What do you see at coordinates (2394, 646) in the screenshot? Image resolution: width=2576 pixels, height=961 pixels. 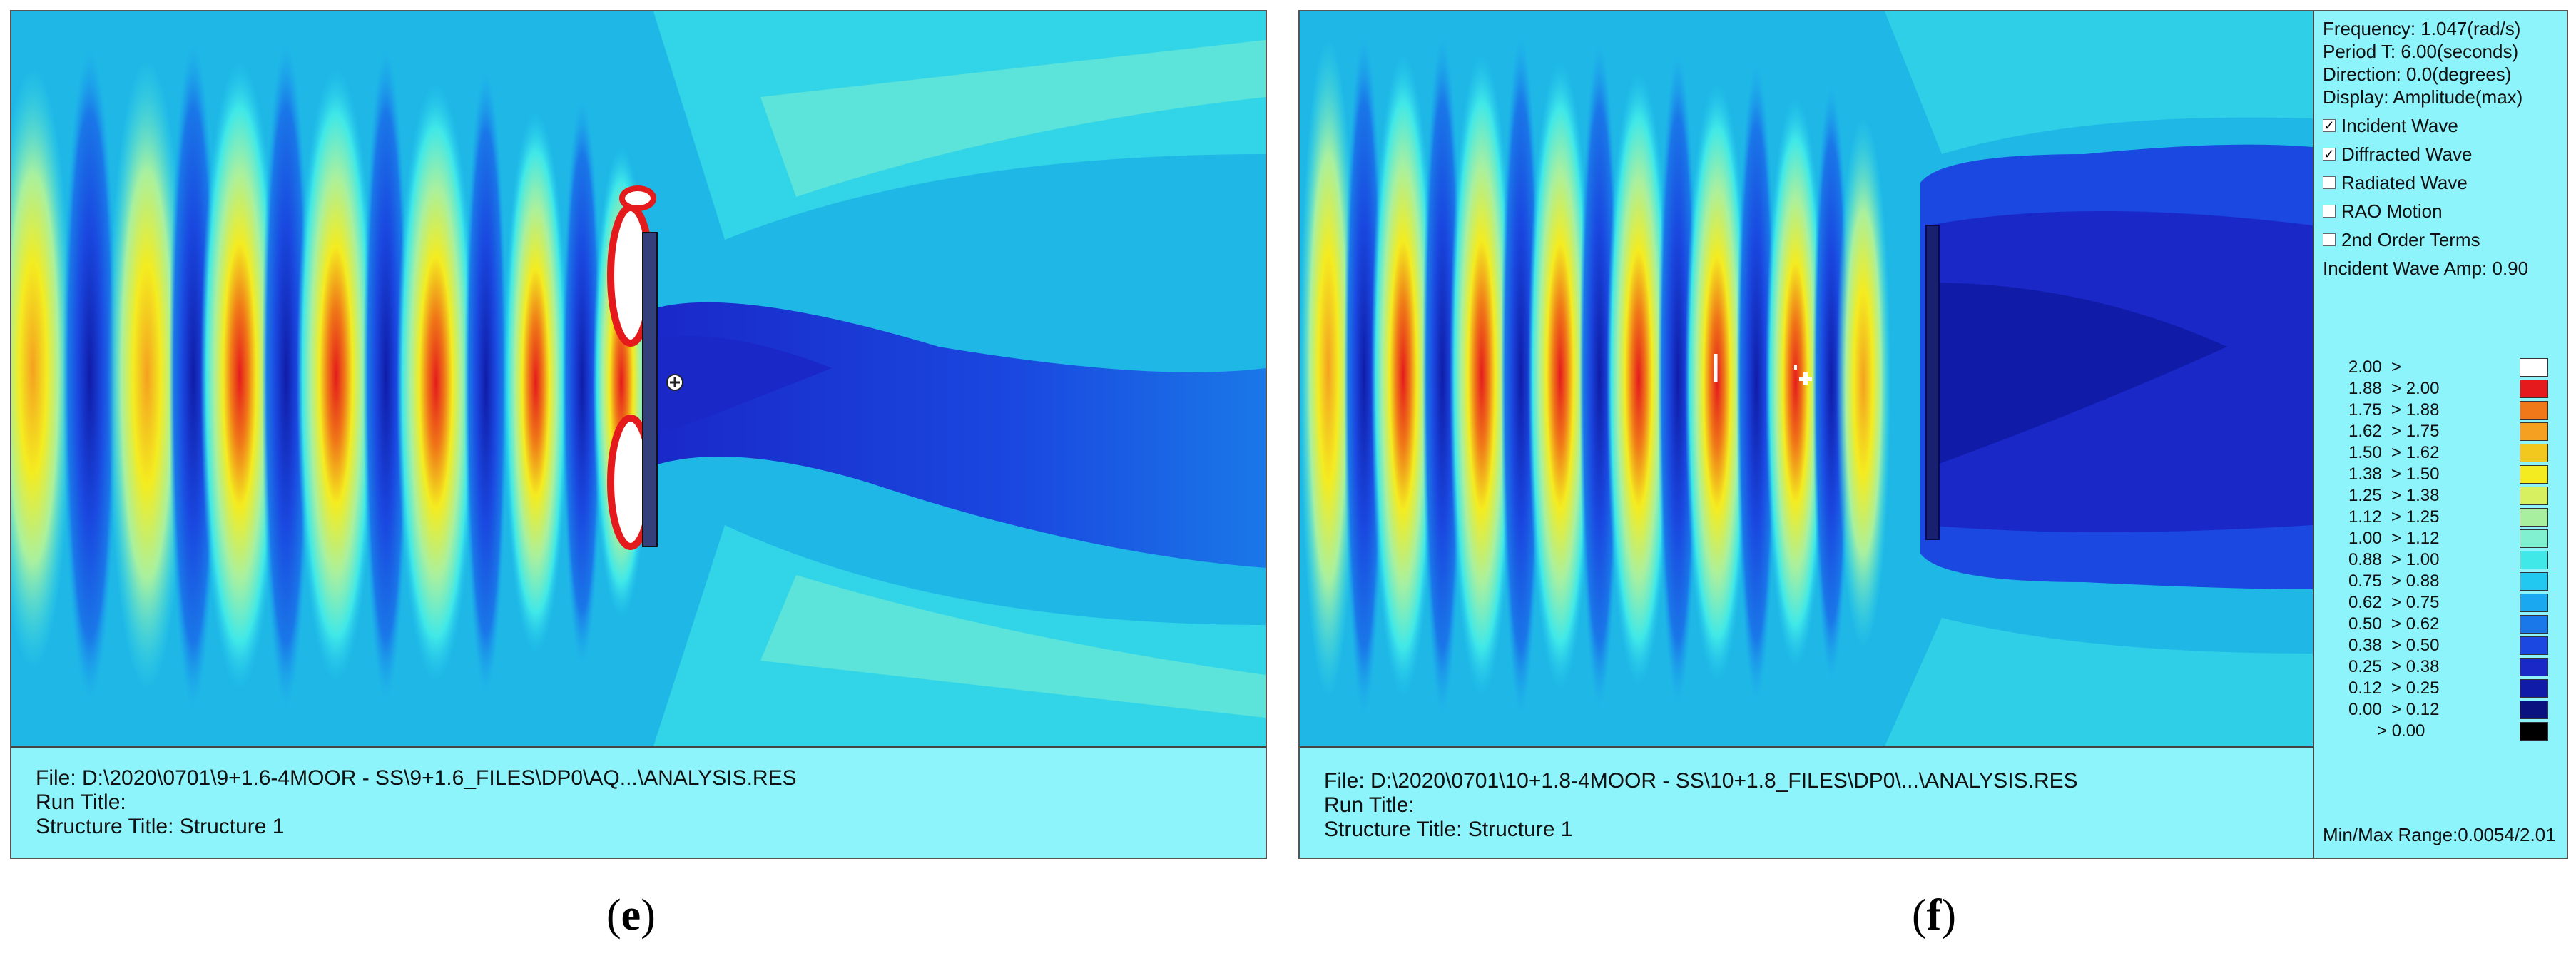 I see `legend-label: 0.38 > 0.50` at bounding box center [2394, 646].